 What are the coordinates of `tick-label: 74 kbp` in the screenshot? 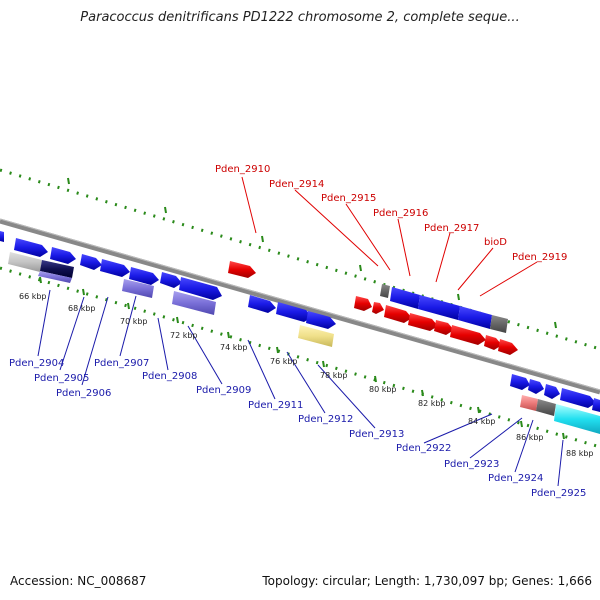 It's located at (234, 347).